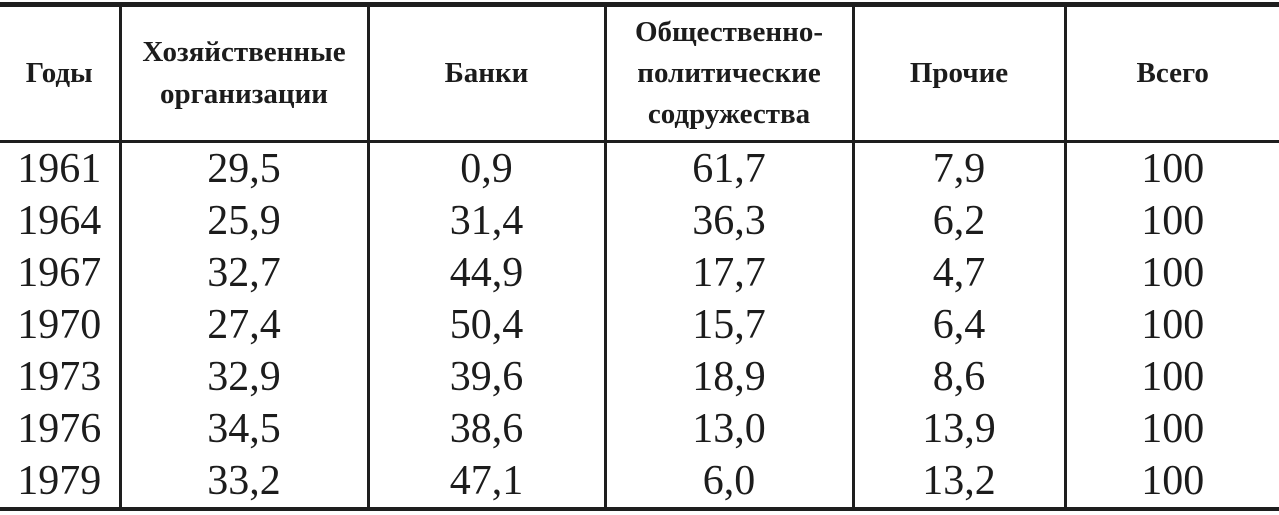 Image resolution: width=1279 pixels, height=515 pixels. What do you see at coordinates (243, 73) in the screenshot?
I see `column-header-economic-organizations: Хозяйственные организации` at bounding box center [243, 73].